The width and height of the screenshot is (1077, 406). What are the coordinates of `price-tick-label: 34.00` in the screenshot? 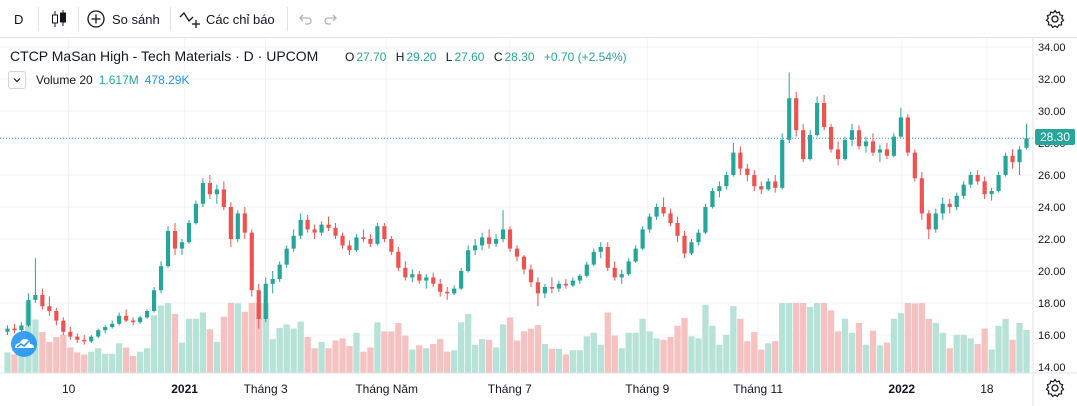 It's located at (1052, 48).